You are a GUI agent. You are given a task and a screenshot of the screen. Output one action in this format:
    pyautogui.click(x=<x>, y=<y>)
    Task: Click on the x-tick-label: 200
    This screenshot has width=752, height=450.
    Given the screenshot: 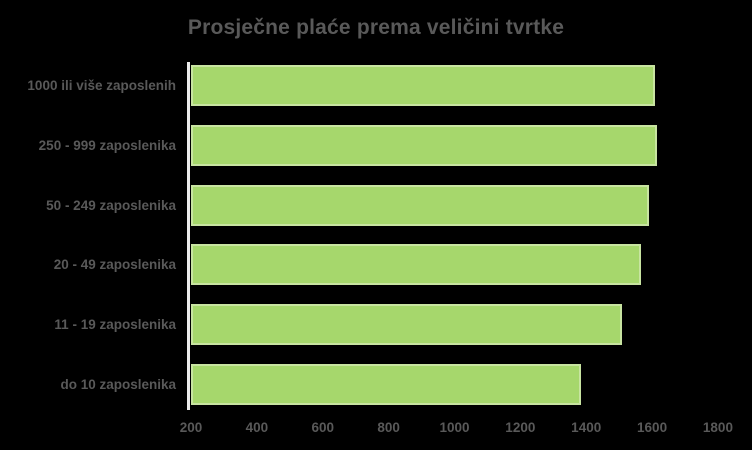 What is the action you would take?
    pyautogui.click(x=191, y=427)
    